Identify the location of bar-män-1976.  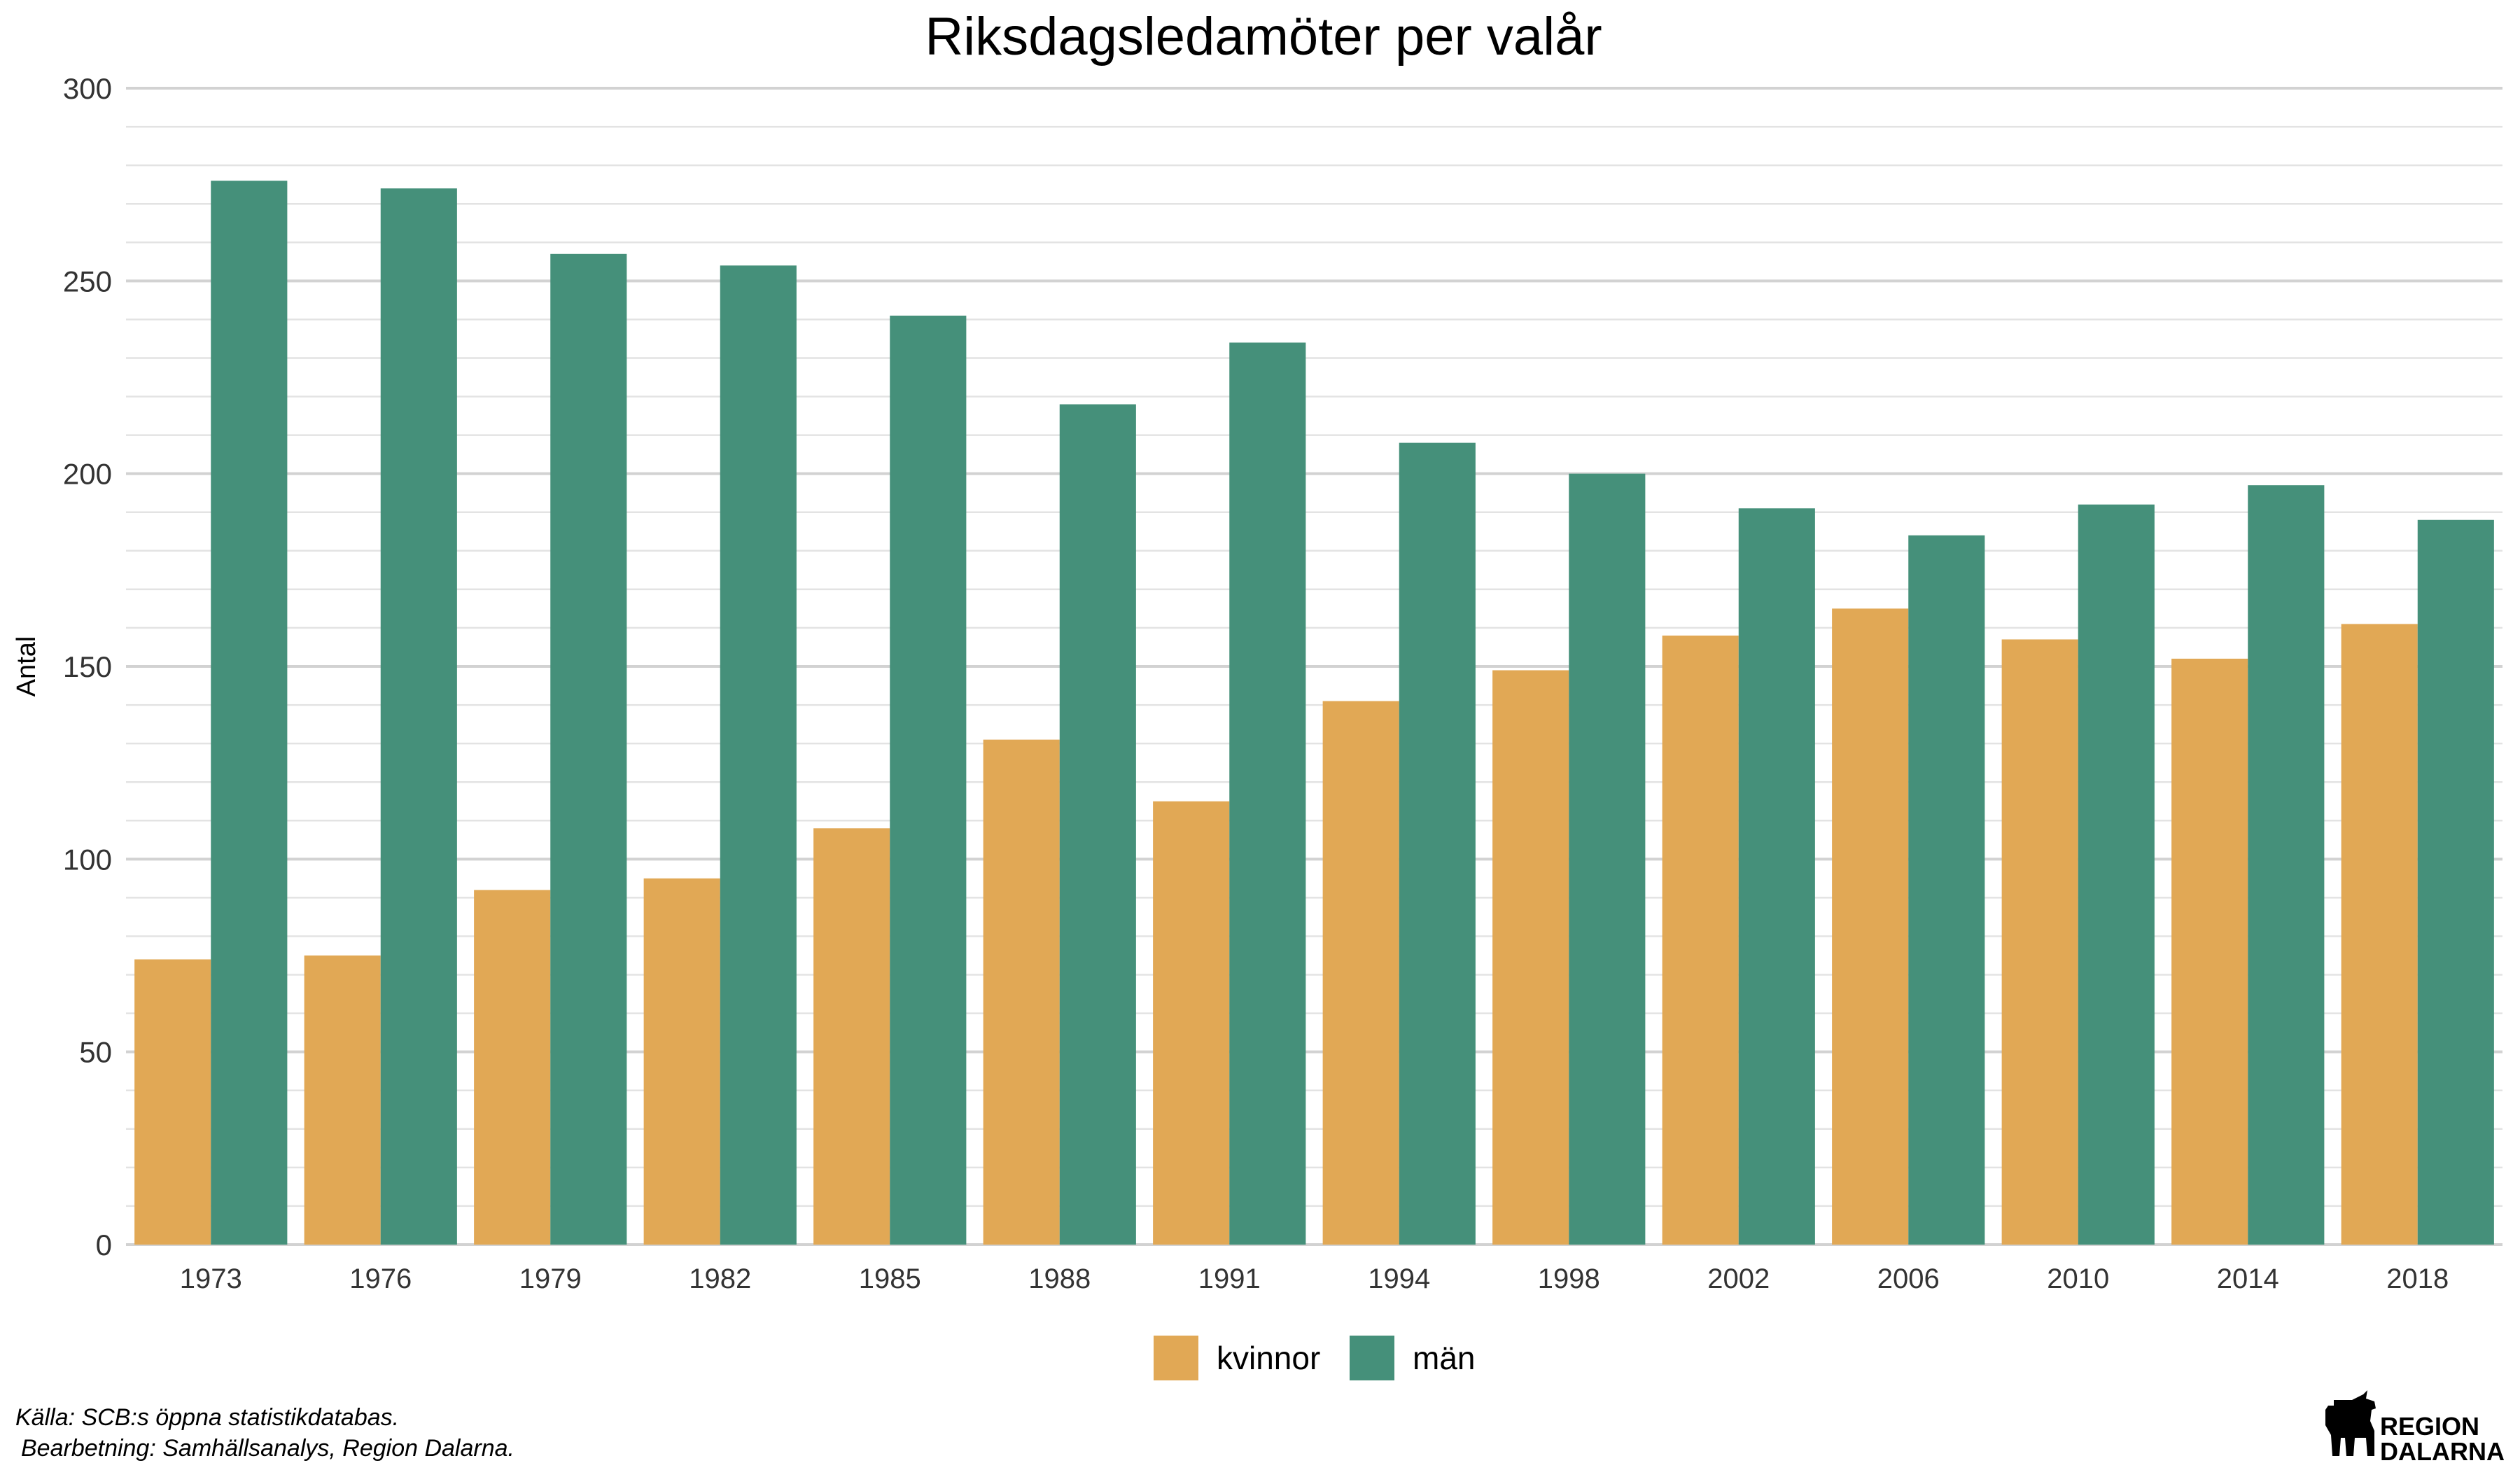
(418, 716).